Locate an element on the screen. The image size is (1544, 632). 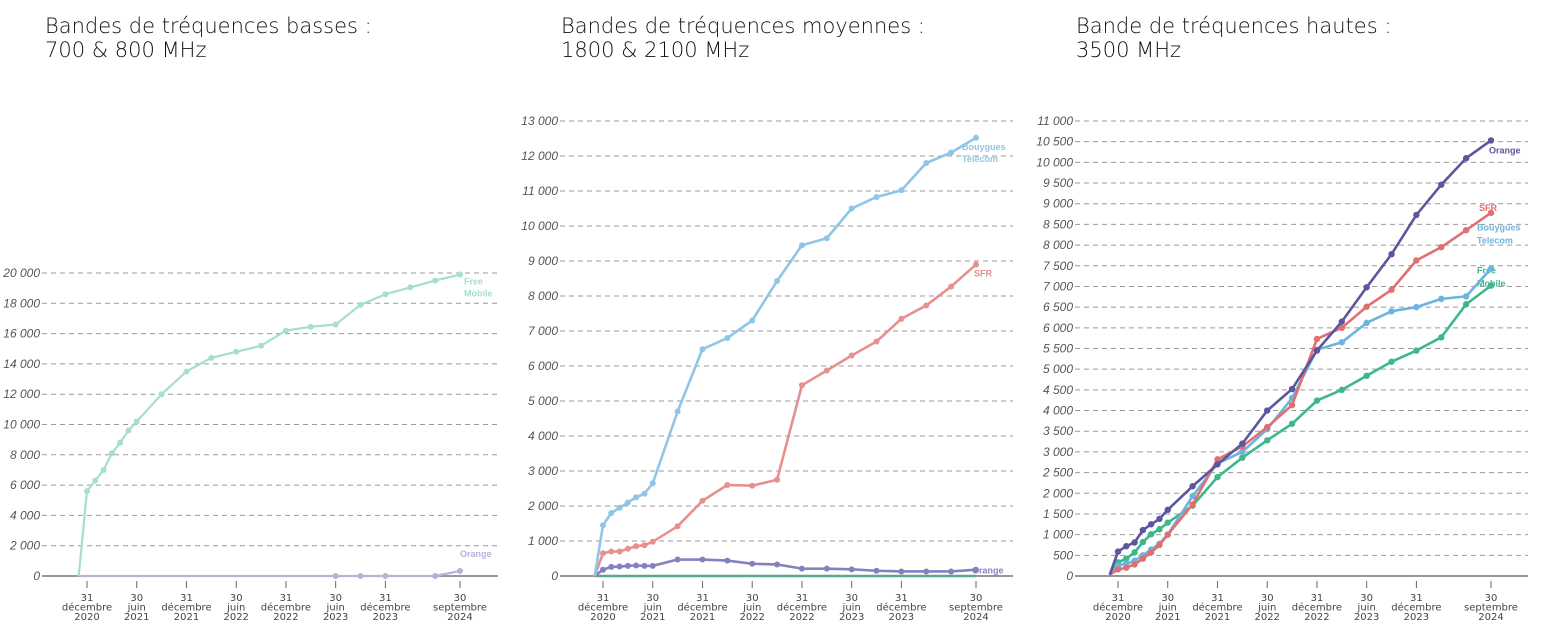
x-tick-label: 2020 is located at coordinates (602, 617).